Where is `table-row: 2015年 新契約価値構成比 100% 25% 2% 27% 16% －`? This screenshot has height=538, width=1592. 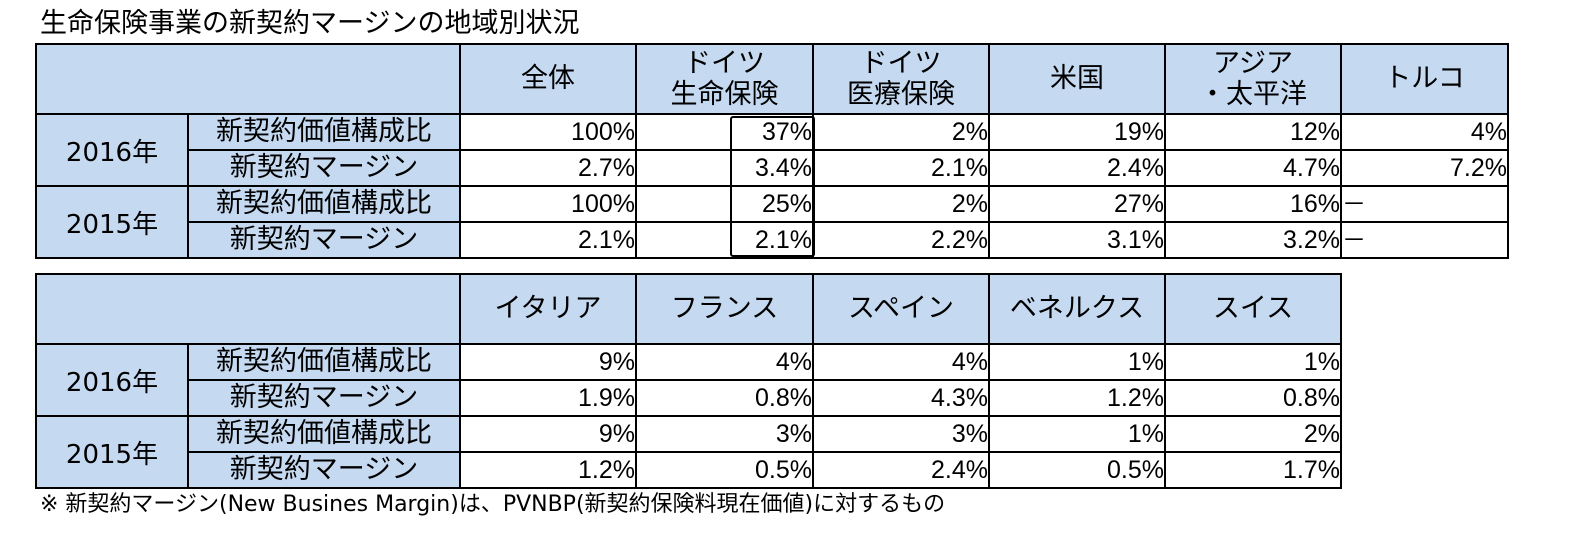
table-row: 2015年 新契約価値構成比 100% 25% 2% 27% 16% － is located at coordinates (772, 222).